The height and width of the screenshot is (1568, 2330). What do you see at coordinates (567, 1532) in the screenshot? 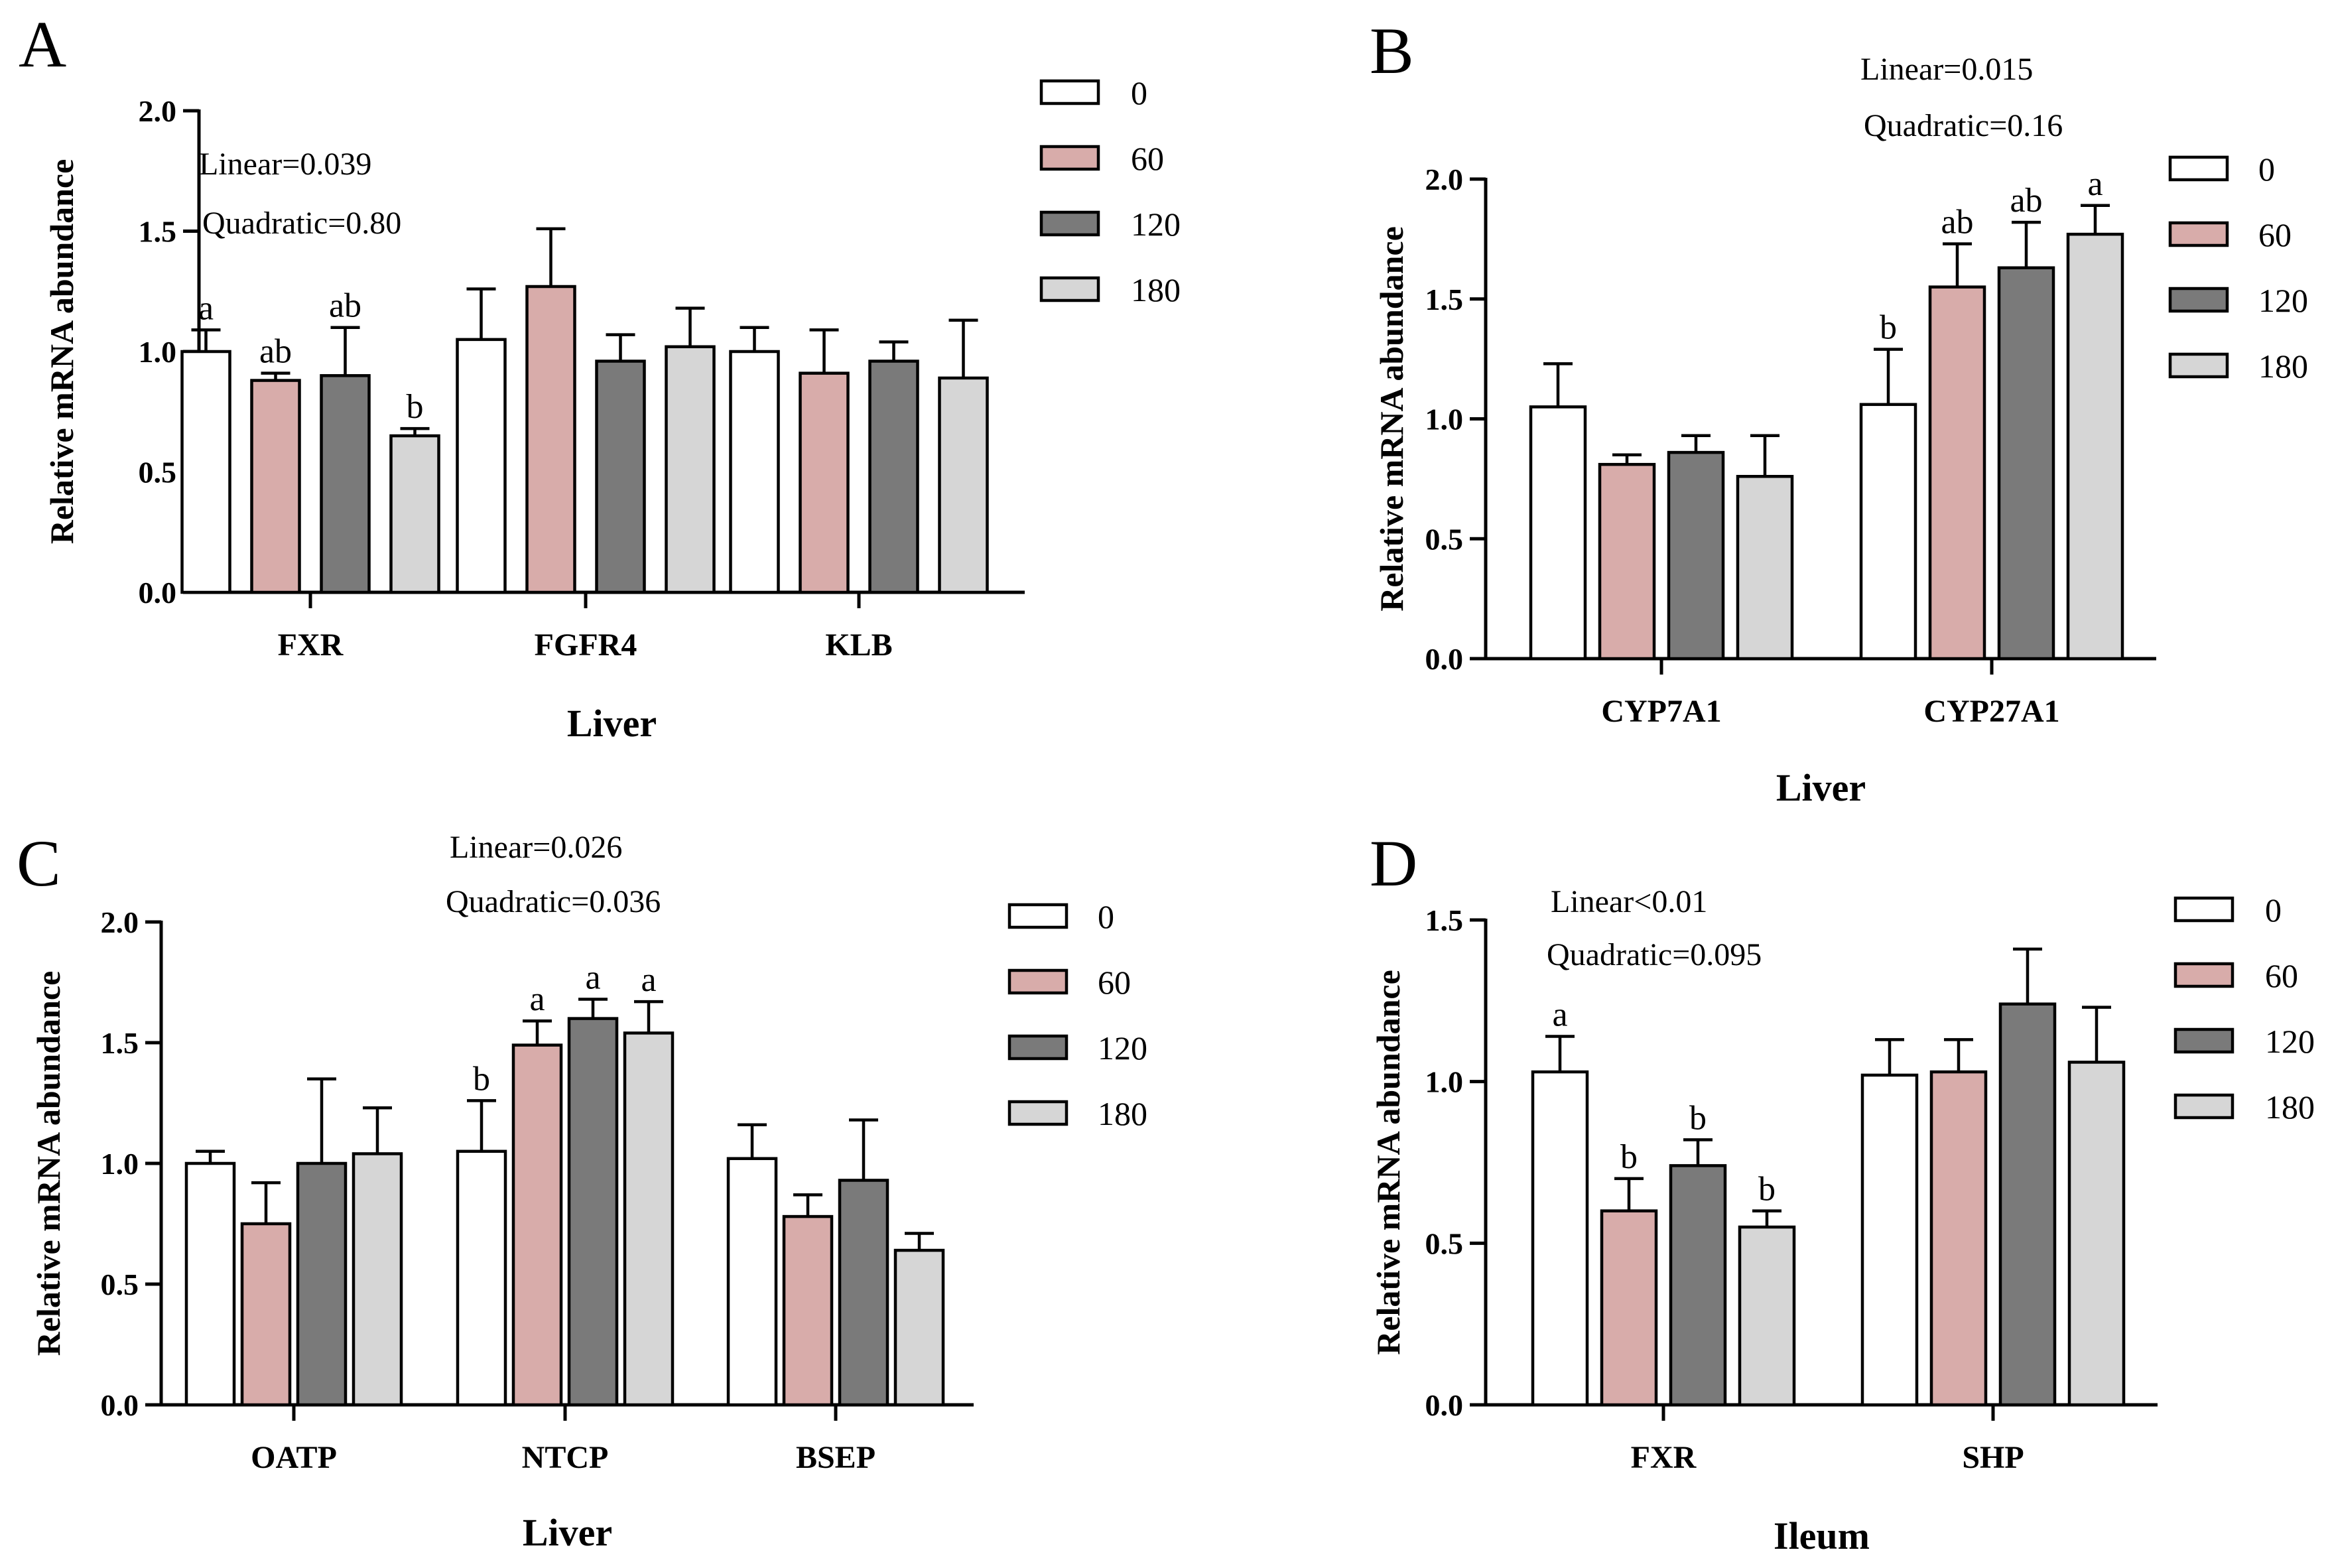
I see `panel-c-x-label: Liver` at bounding box center [567, 1532].